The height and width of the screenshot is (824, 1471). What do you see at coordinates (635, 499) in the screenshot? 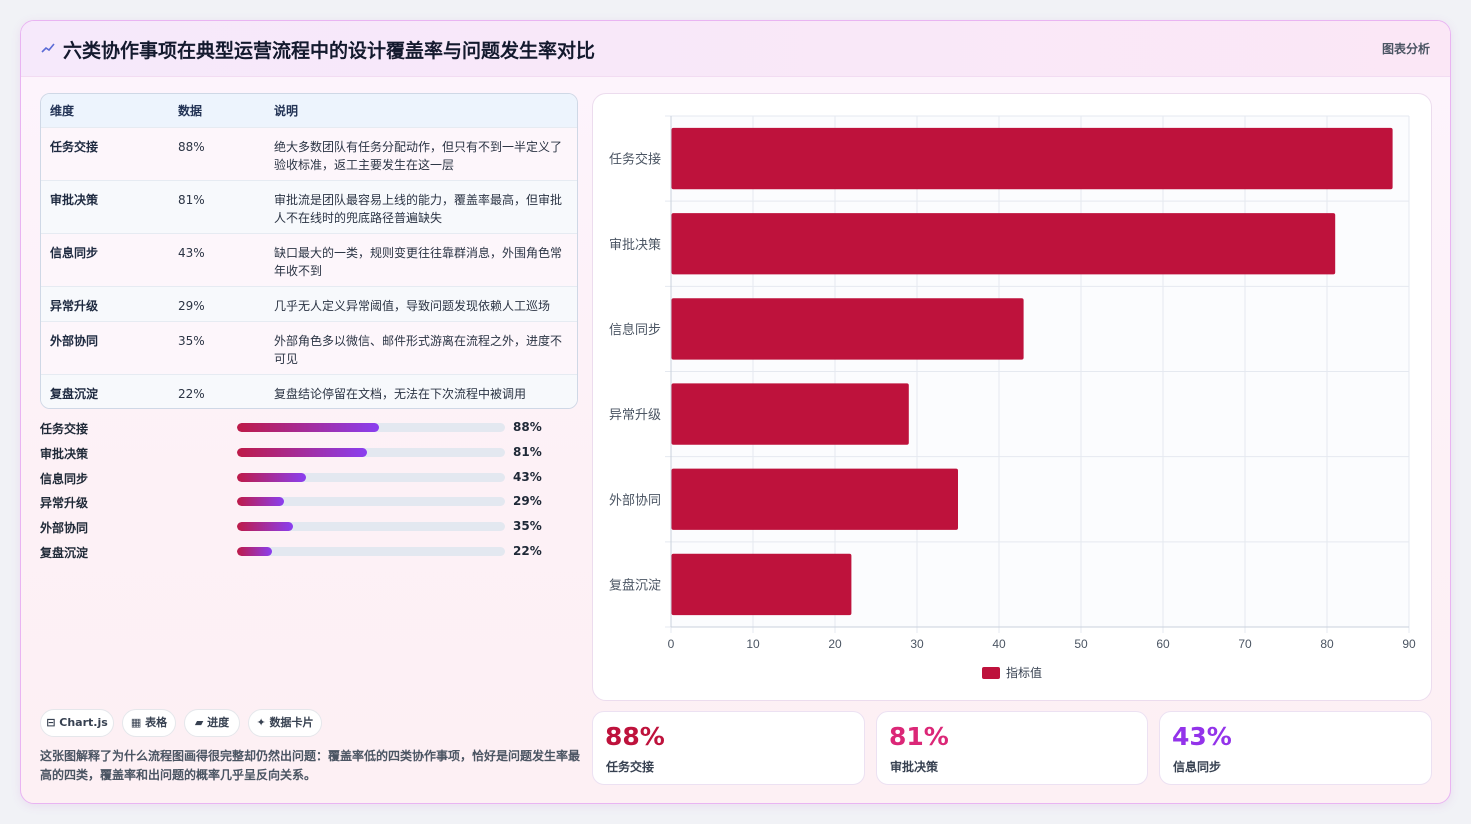
I see `y-tick-label: 外部协同` at bounding box center [635, 499].